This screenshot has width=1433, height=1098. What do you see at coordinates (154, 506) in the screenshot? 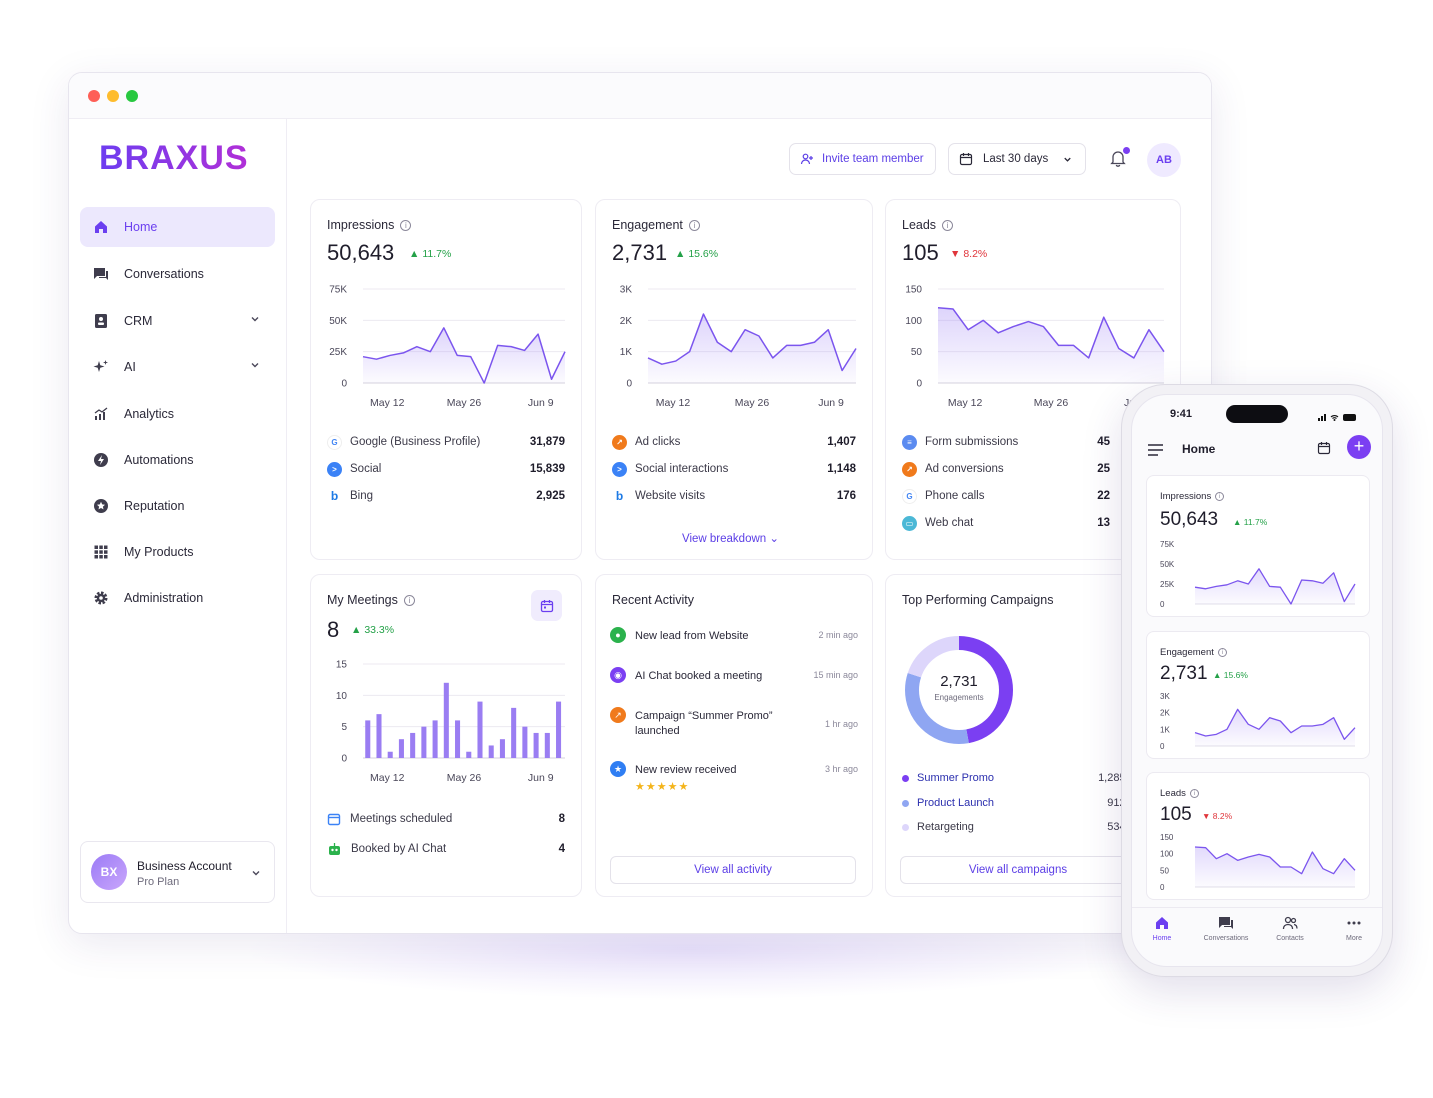
I see `sidebar-item-label: Reputation` at bounding box center [154, 506].